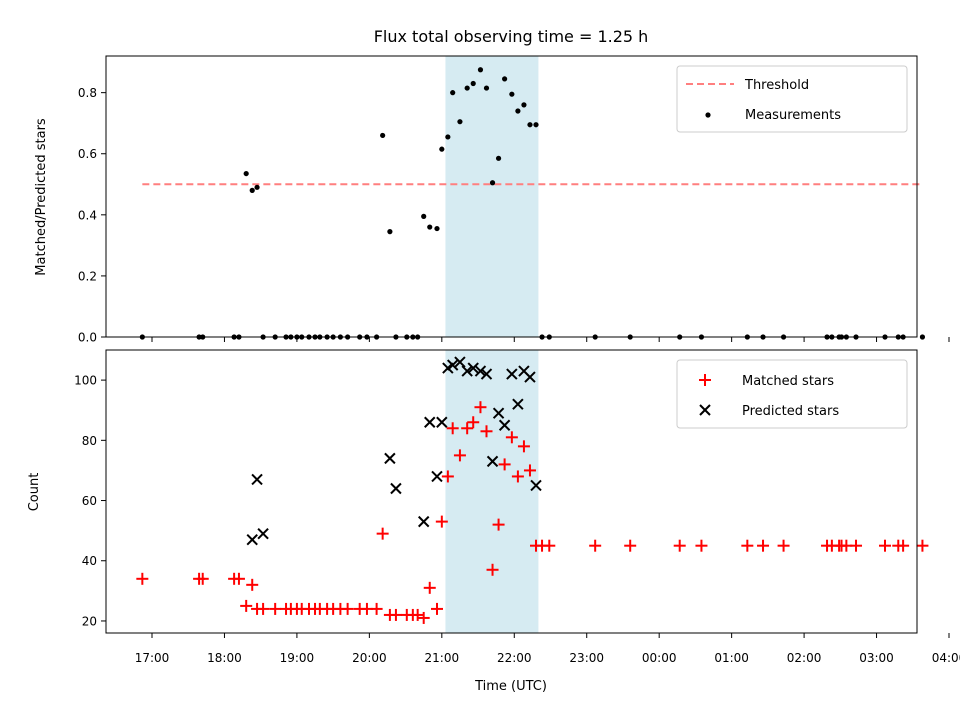 This screenshot has height=720, width=960. I want to click on legend-measurements-swatch, so click(708, 115).